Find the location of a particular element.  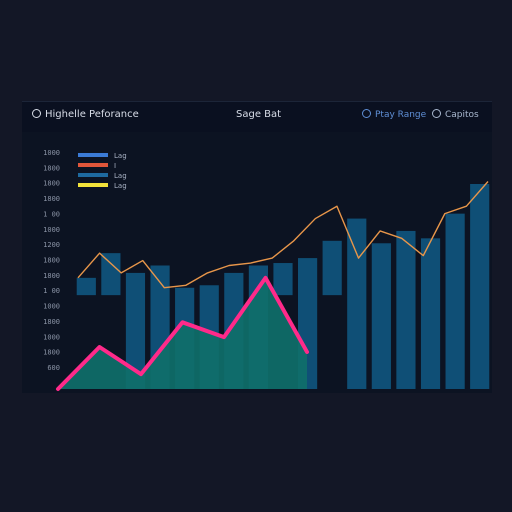

range-button: Ptay Range is located at coordinates (394, 114).